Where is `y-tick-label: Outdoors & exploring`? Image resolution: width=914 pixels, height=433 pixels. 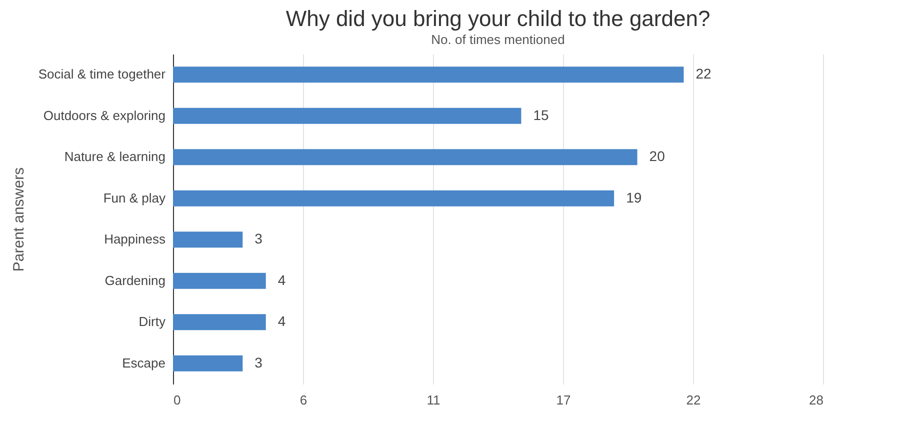
y-tick-label: Outdoors & exploring is located at coordinates (104, 115).